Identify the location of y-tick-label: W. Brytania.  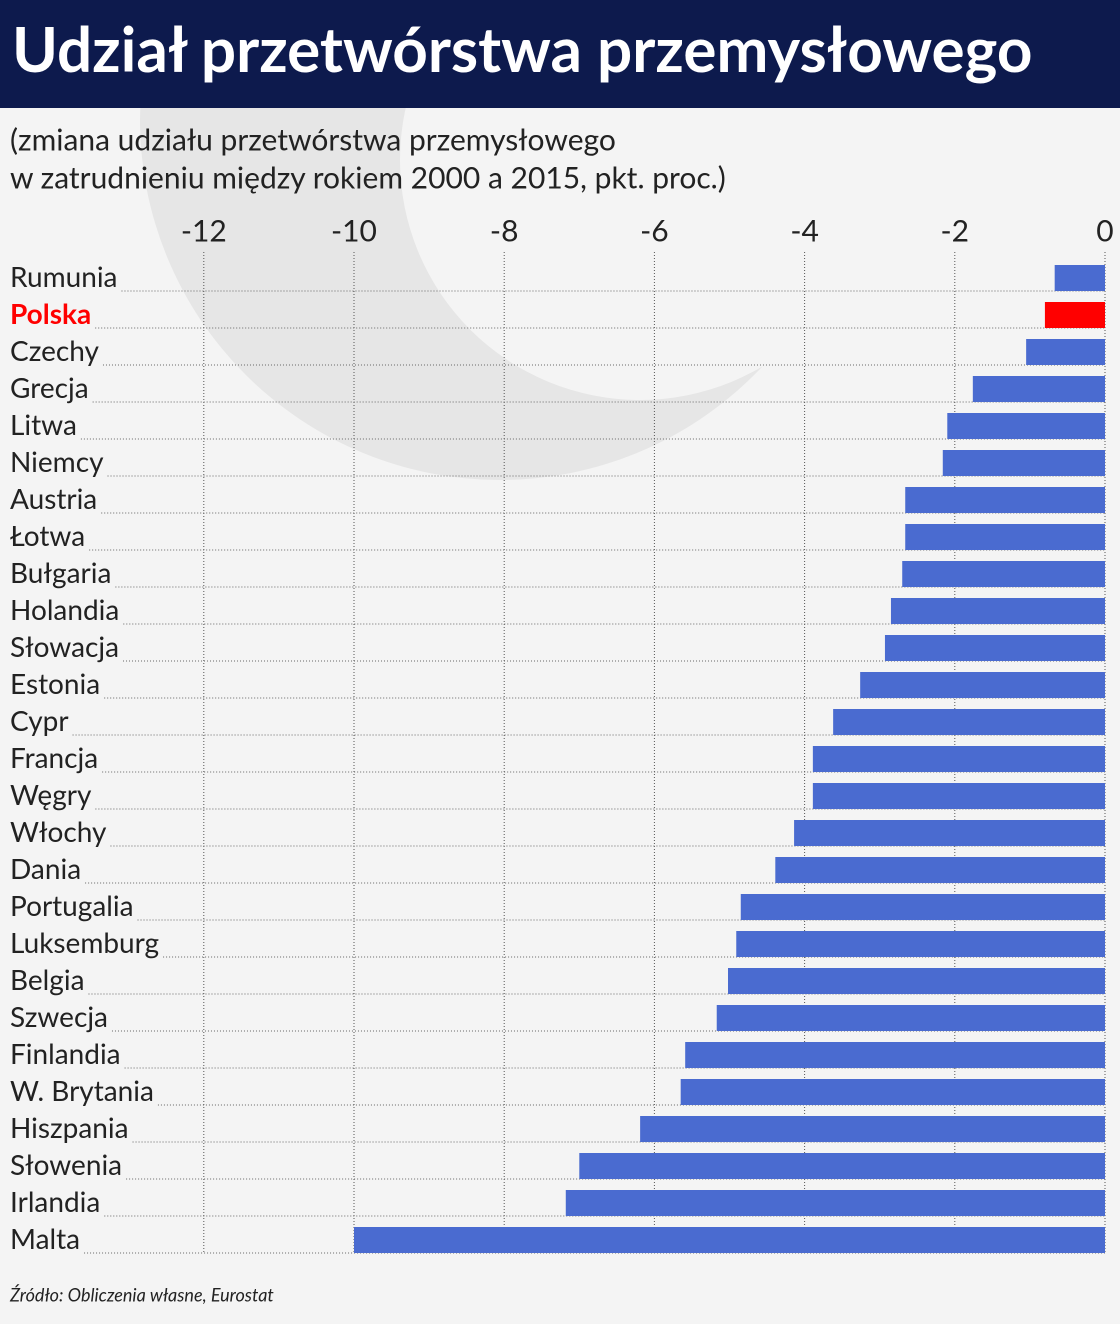
(82, 1090).